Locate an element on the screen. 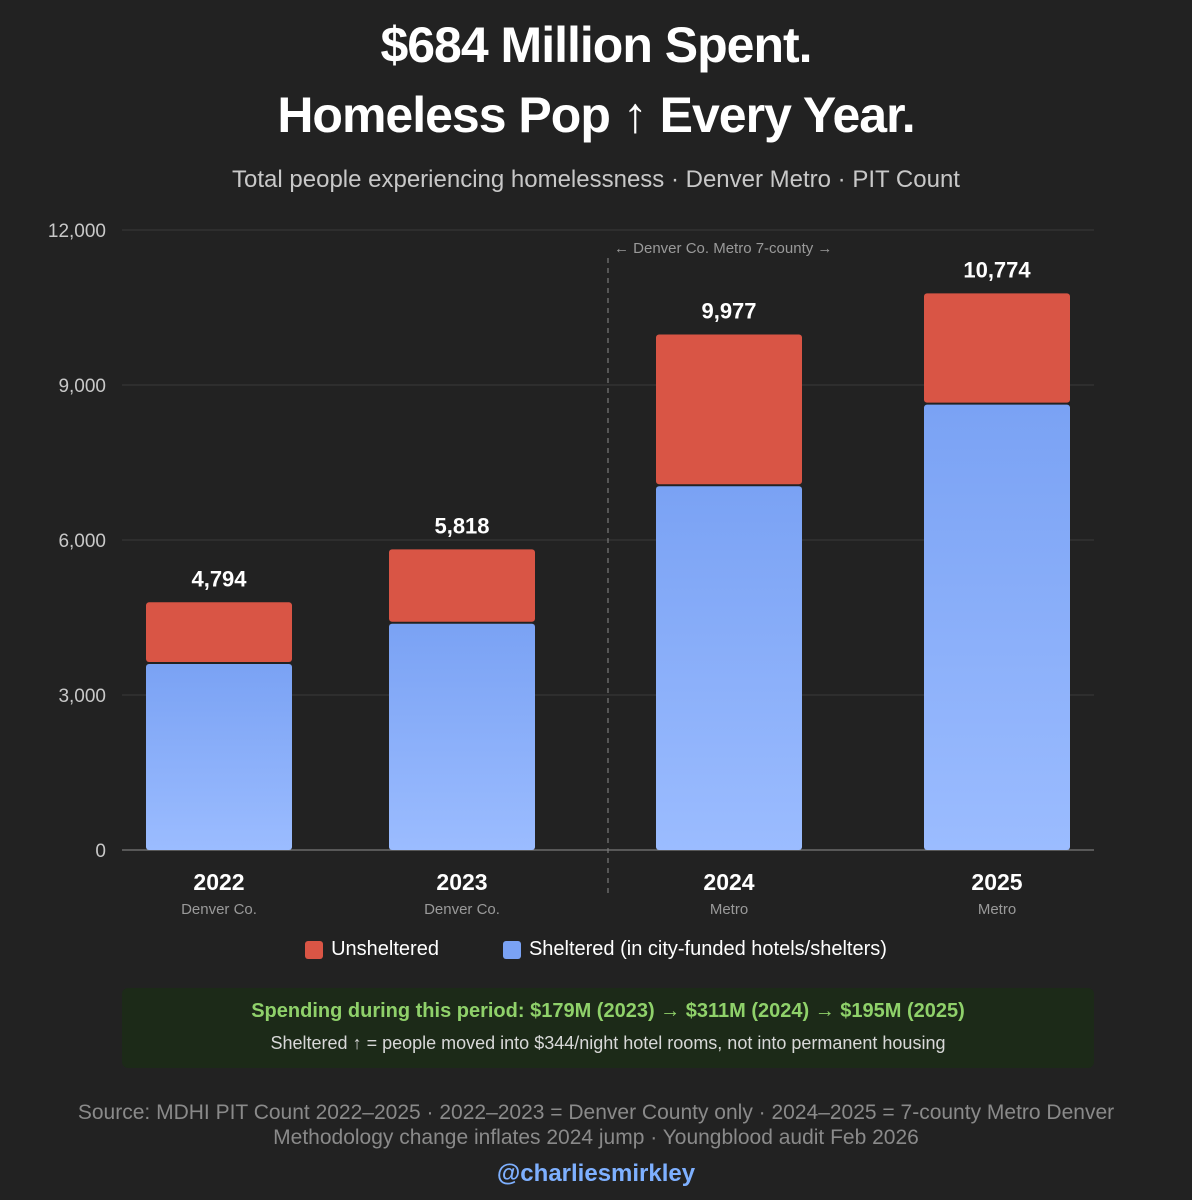 The image size is (1192, 1200). y-tick-label: 0 is located at coordinates (100, 851).